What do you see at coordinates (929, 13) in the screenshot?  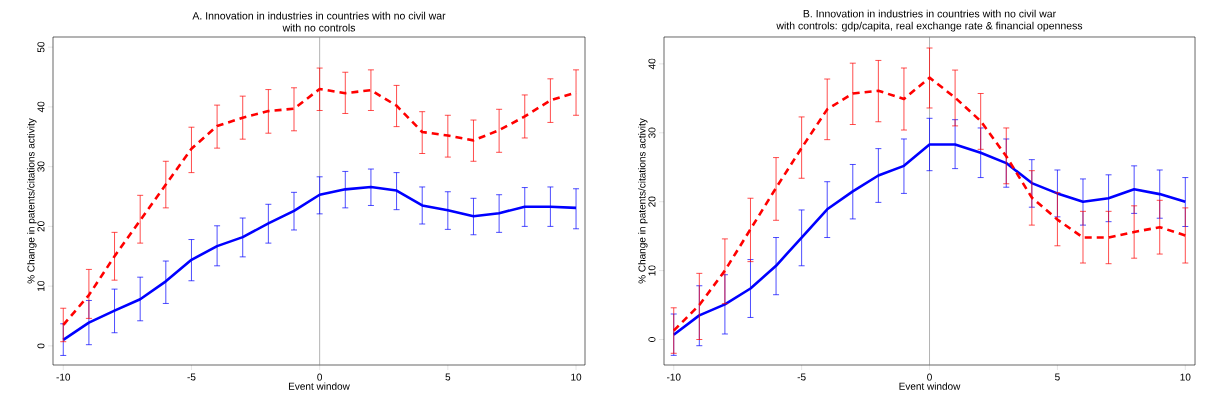 I see `chart-title: B. Innovation in industries in countries with no civil war` at bounding box center [929, 13].